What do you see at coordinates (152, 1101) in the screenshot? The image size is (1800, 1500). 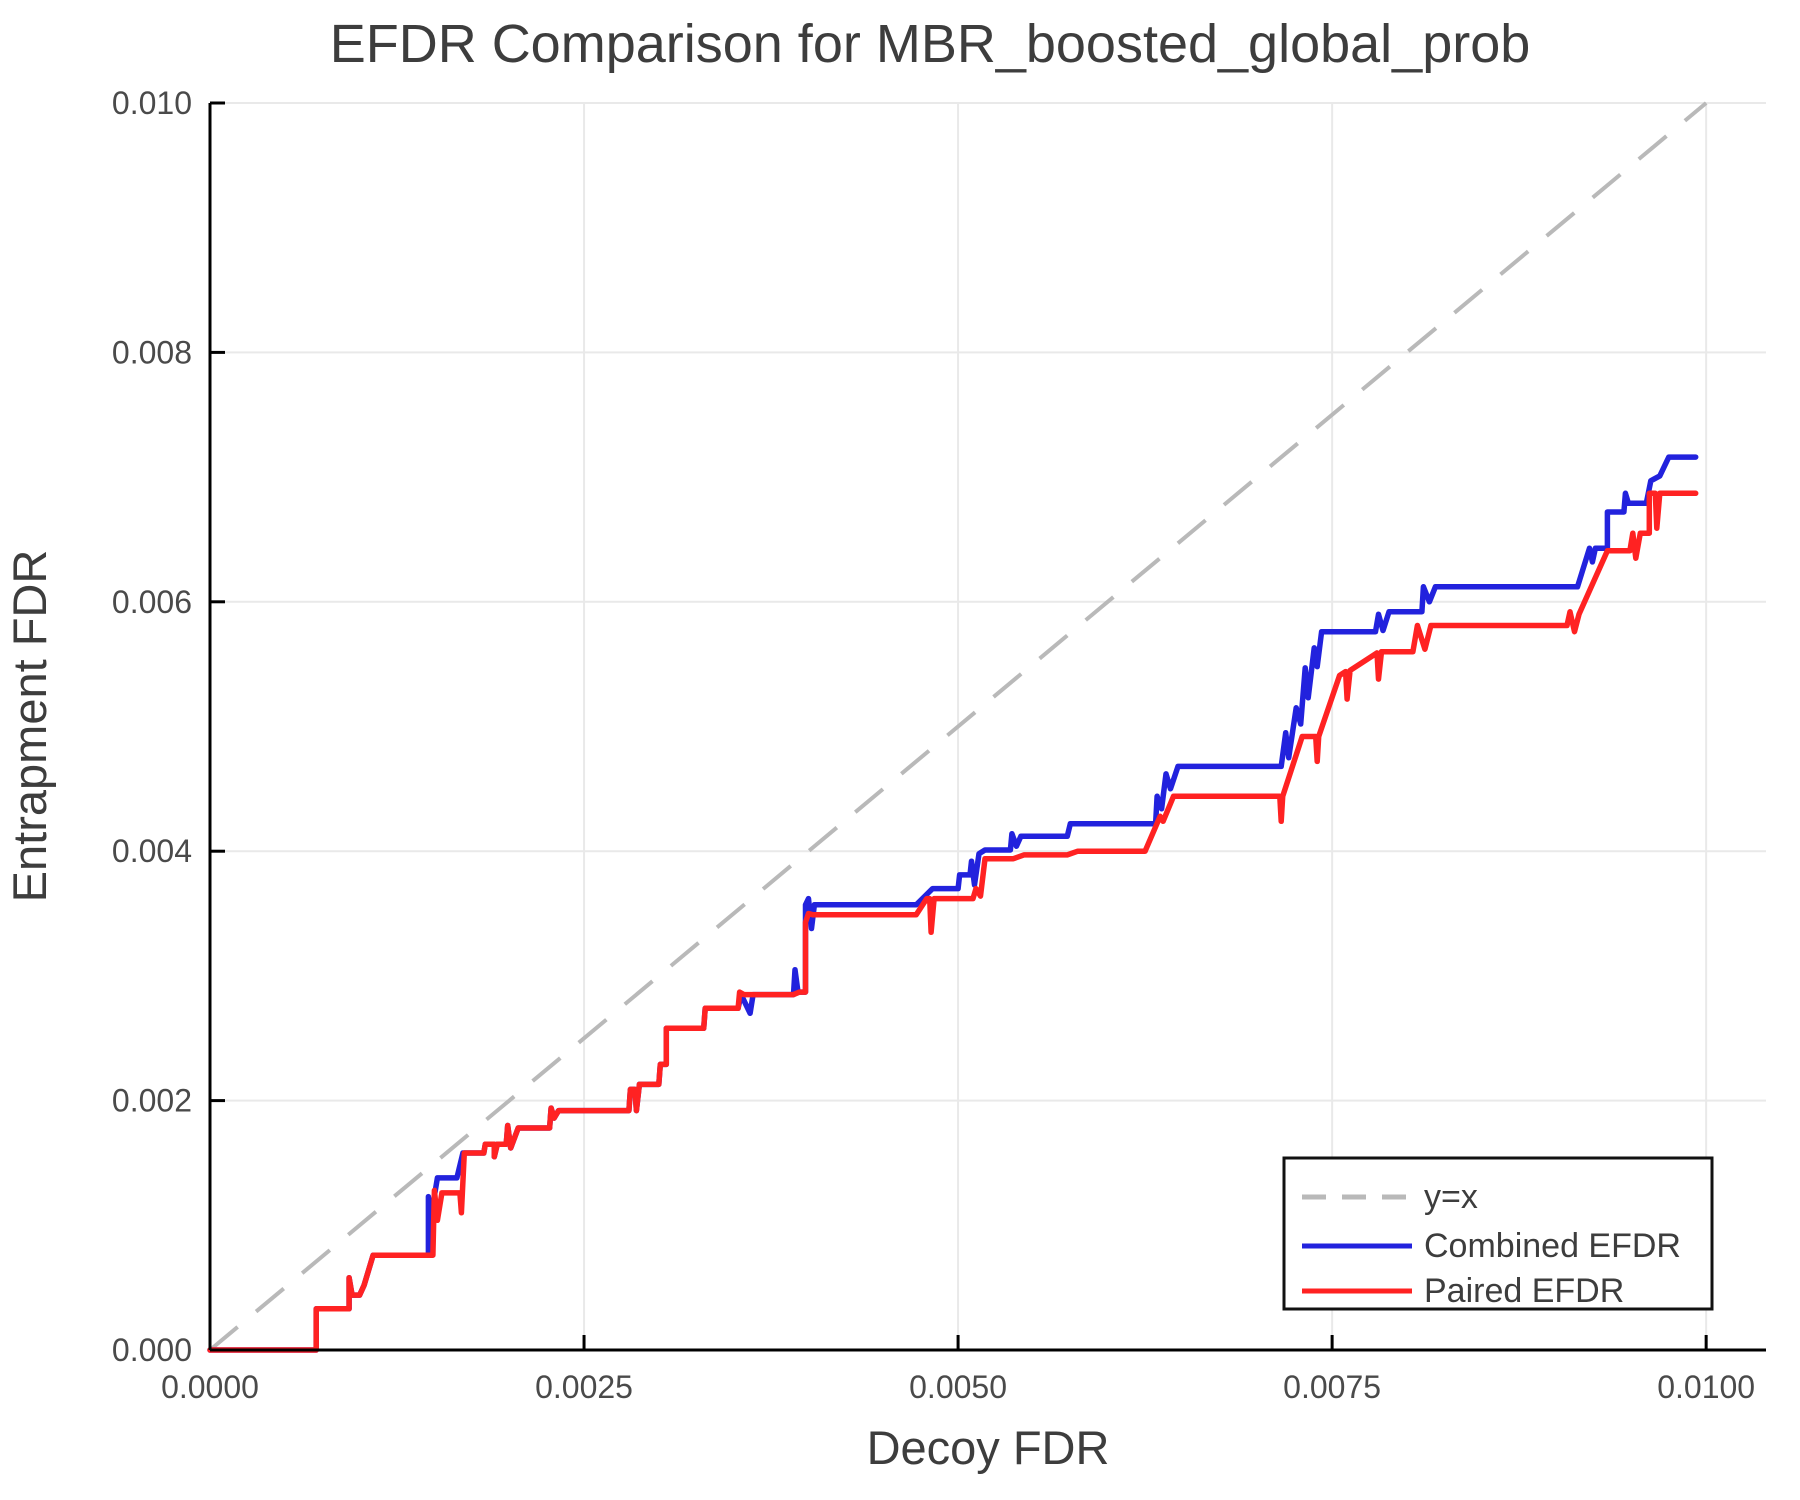 I see `y-tick-label: 0.002` at bounding box center [152, 1101].